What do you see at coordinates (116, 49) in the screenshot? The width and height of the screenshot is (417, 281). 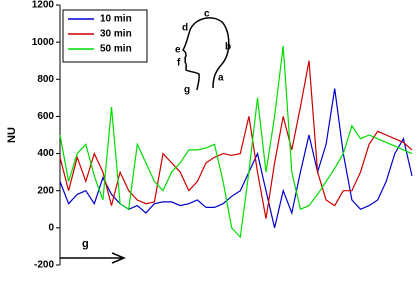 I see `legend-label: 50 min` at bounding box center [116, 49].